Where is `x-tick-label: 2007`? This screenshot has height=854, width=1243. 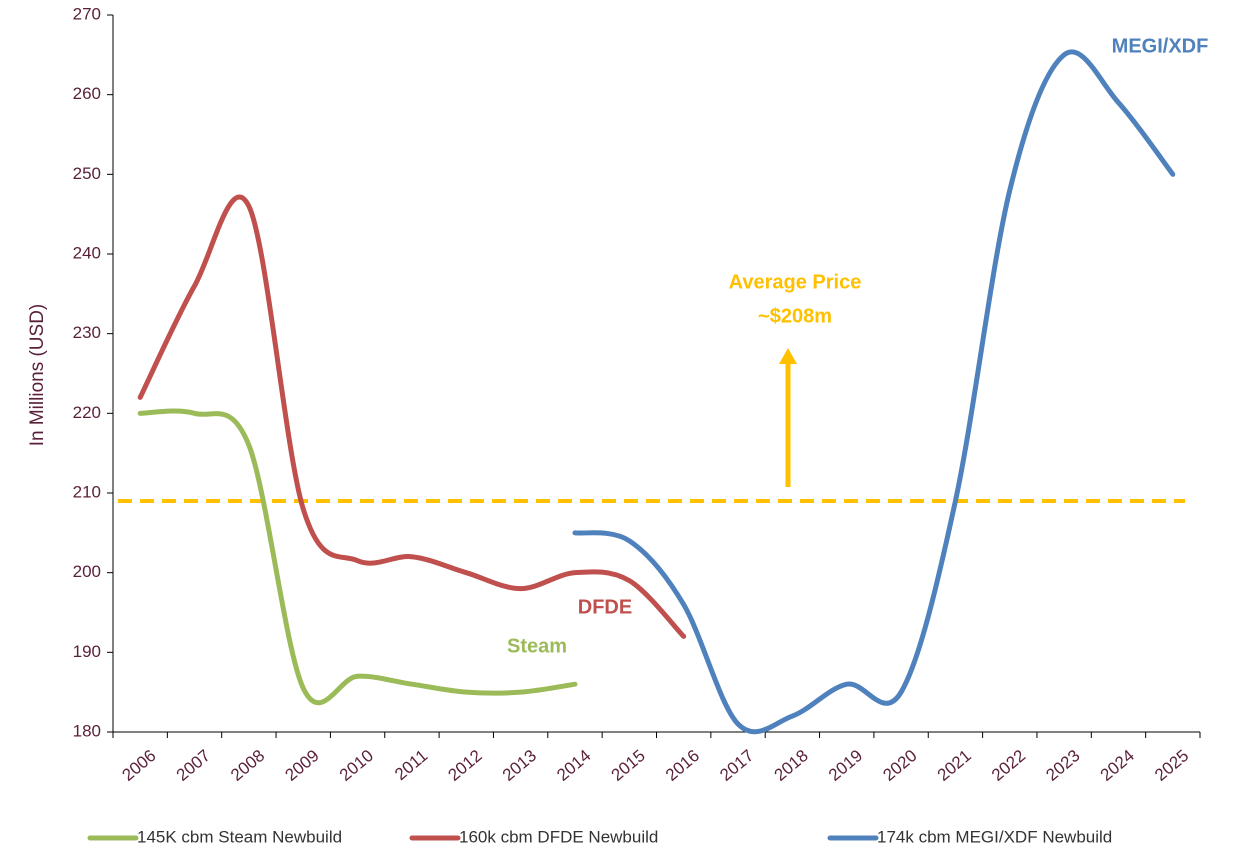 x-tick-label: 2007 is located at coordinates (193, 765).